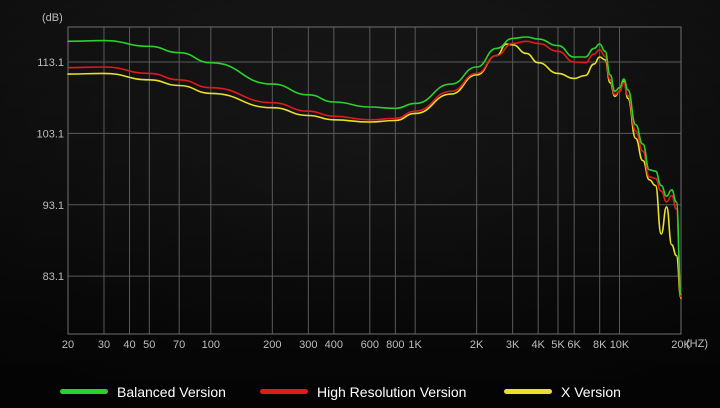 The width and height of the screenshot is (720, 408). Describe the element at coordinates (211, 345) in the screenshot. I see `x-tick-label-100: 100` at that location.